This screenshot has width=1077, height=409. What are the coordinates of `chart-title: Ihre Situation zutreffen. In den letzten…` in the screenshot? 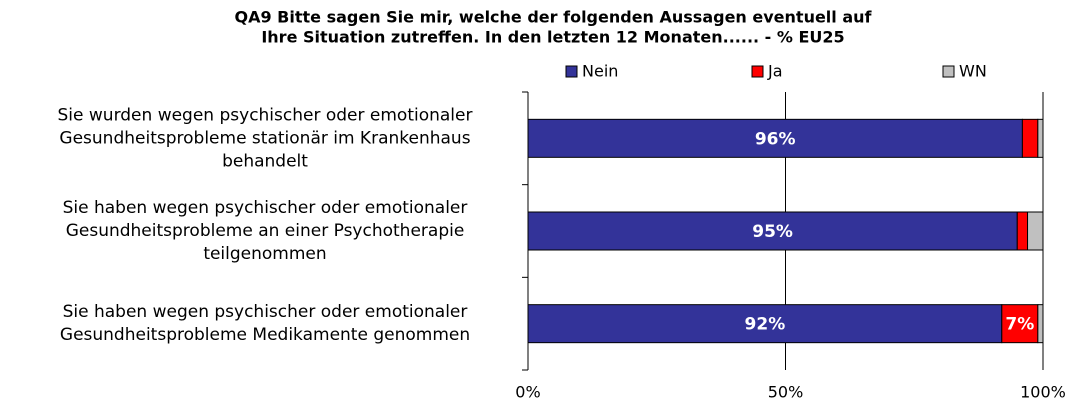 It's located at (552, 37).